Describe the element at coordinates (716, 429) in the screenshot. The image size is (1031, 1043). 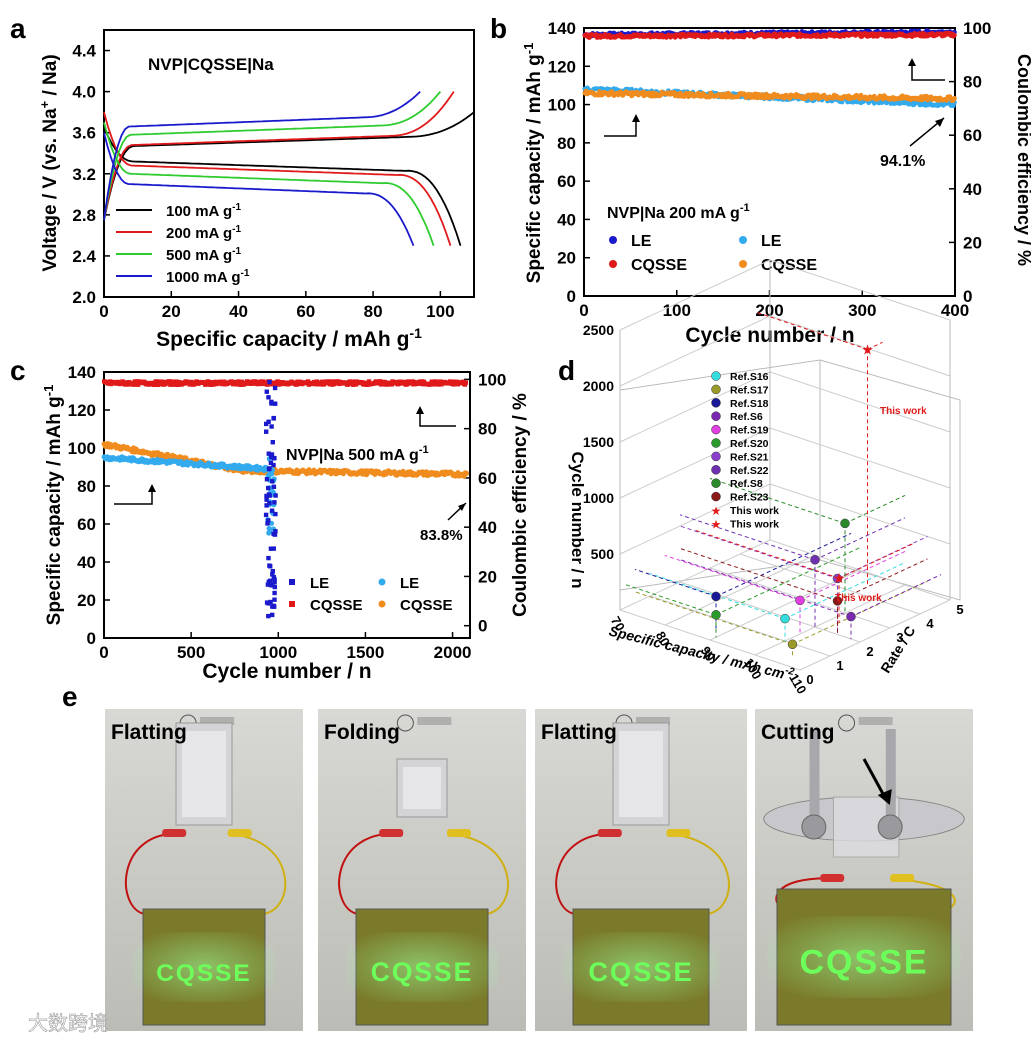
I see `panel-d-legend-marker` at that location.